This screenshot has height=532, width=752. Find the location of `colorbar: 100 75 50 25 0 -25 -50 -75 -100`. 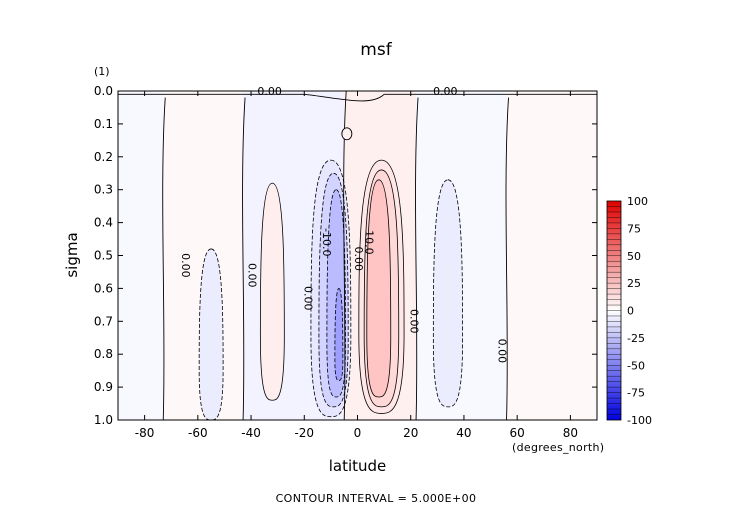

colorbar: 100 75 50 25 0 -25 -50 -75 -100 is located at coordinates (629, 311).